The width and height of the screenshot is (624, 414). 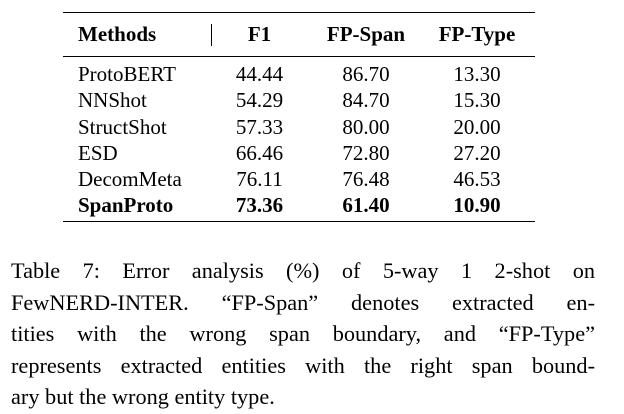 What do you see at coordinates (299, 12) in the screenshot?
I see `table-top-rule` at bounding box center [299, 12].